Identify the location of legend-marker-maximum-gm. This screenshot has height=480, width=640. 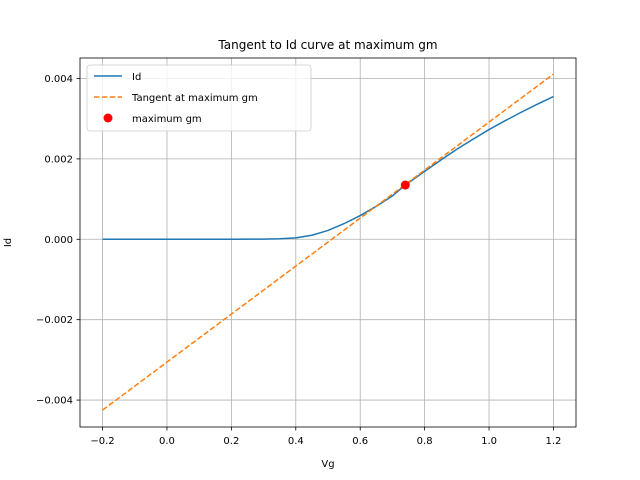
(108, 118).